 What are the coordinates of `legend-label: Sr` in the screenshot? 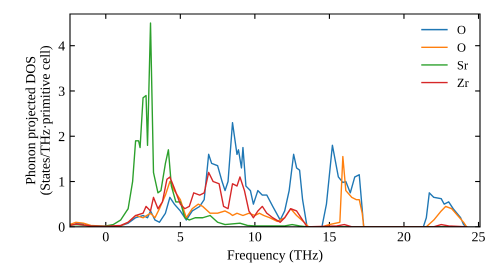 It's located at (463, 65).